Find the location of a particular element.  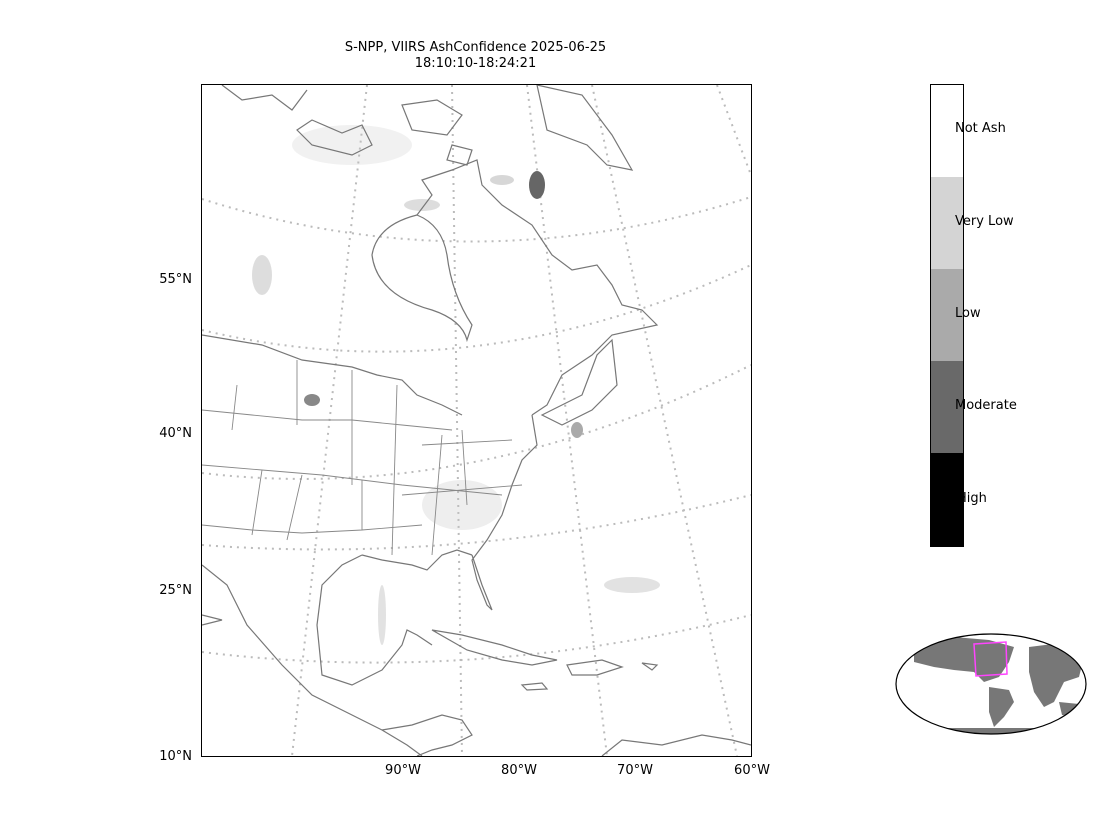

colorbar-segment-not-ash is located at coordinates (947, 131).